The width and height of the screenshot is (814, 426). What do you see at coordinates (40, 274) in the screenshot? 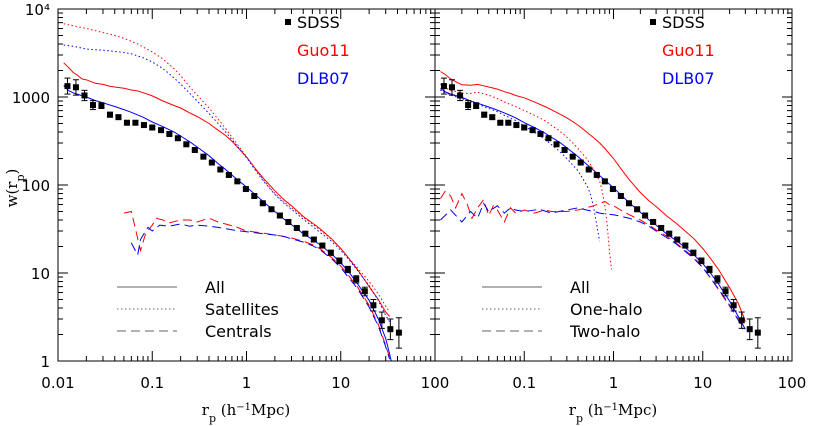
I see `y-tick-label: 10` at bounding box center [40, 274].